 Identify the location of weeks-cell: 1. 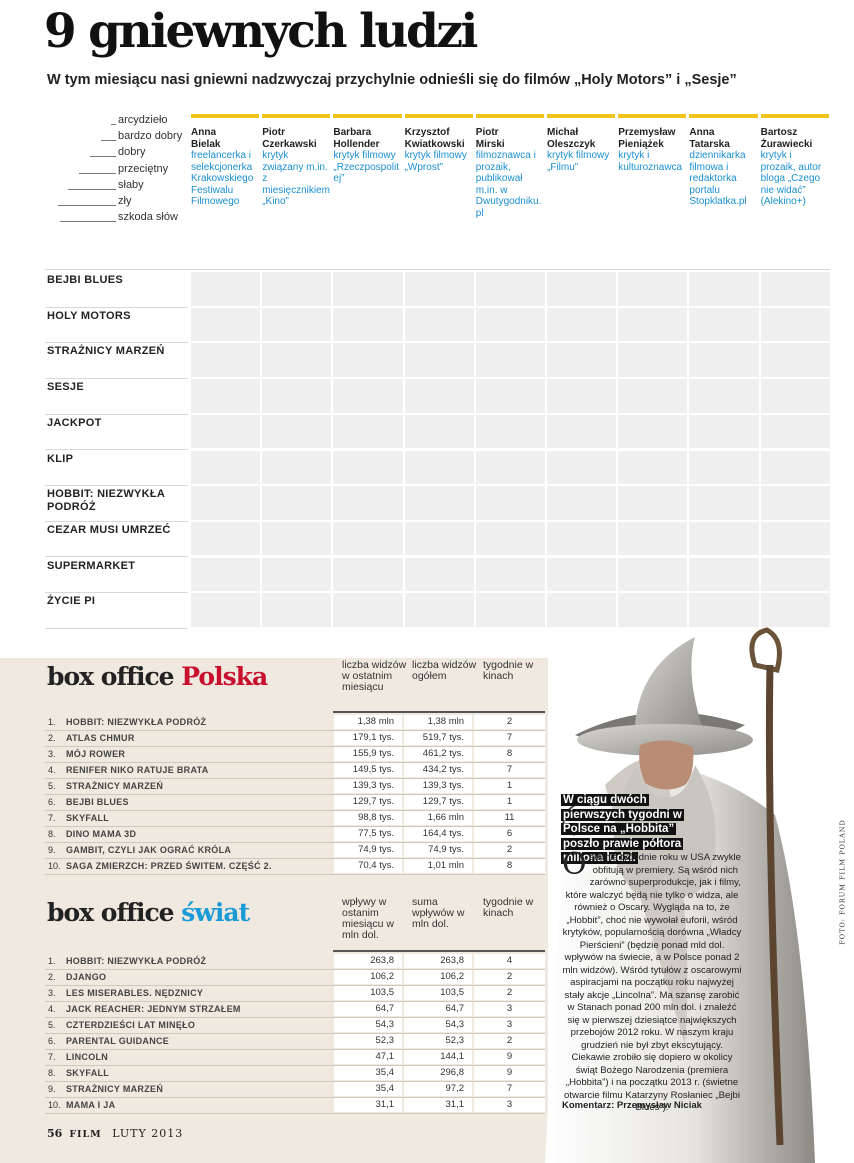
(509, 802).